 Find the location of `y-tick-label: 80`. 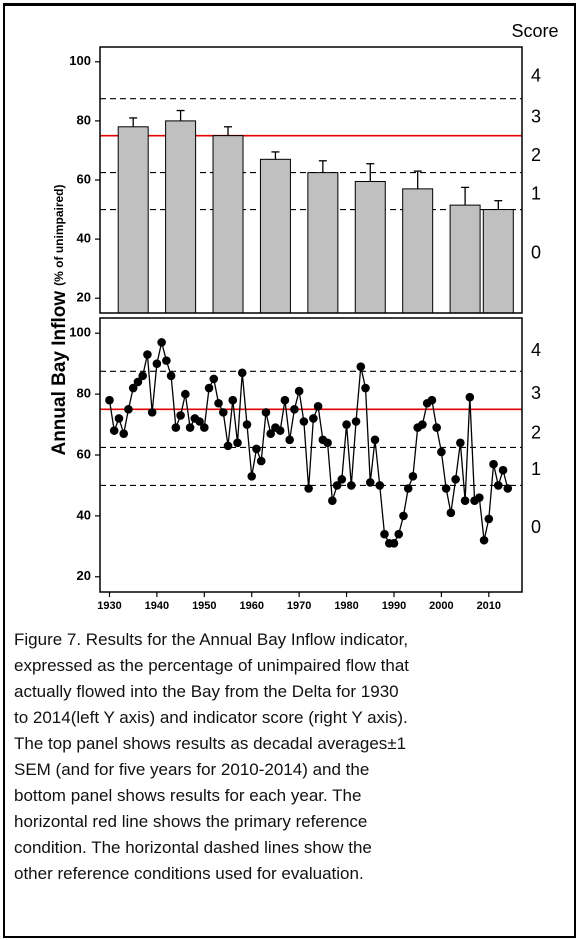

y-tick-label: 80 is located at coordinates (84, 119).